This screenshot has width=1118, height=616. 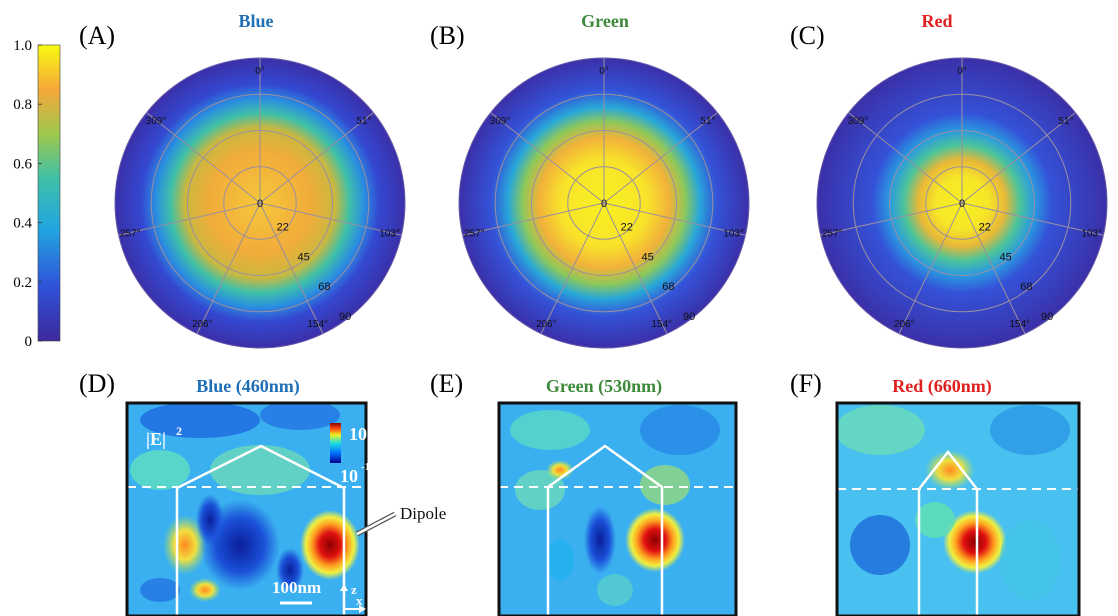 I want to click on field-map-frame-red, so click(x=958, y=508).